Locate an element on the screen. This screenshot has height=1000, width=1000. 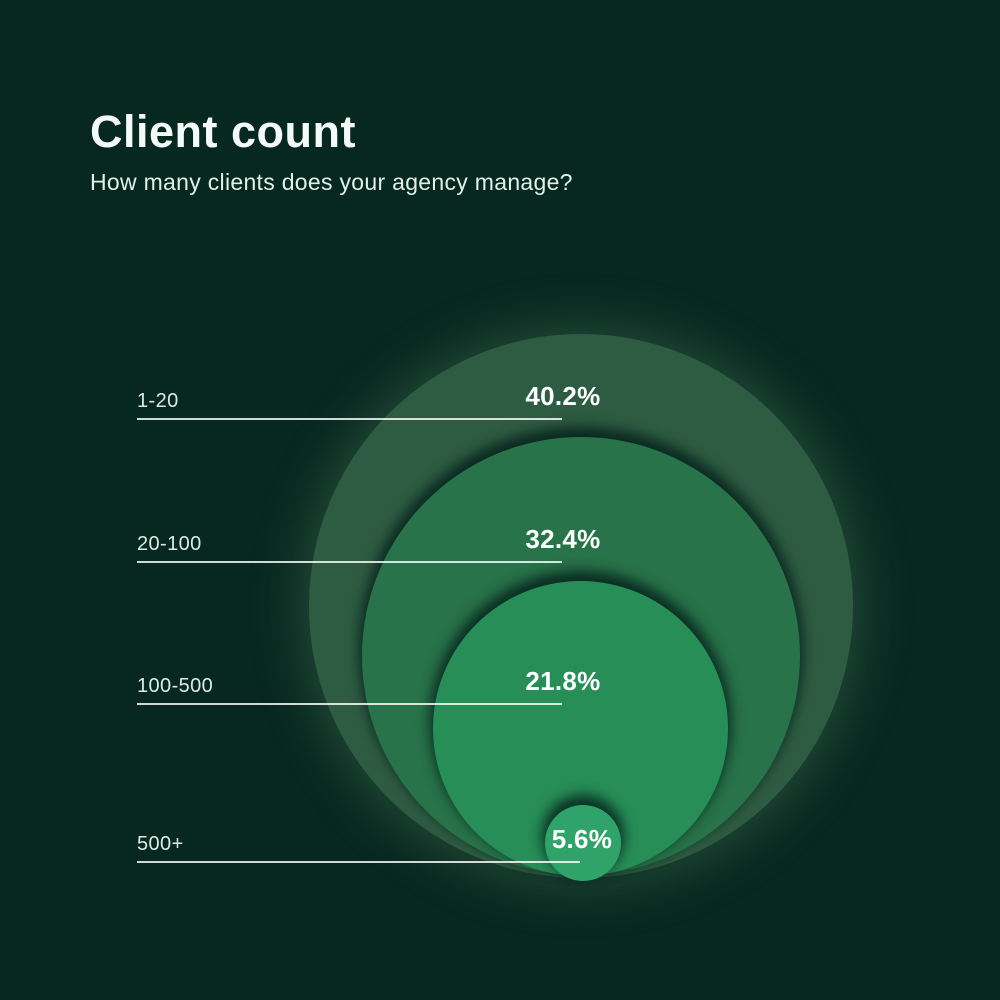
category-label: 100-500 is located at coordinates (175, 686).